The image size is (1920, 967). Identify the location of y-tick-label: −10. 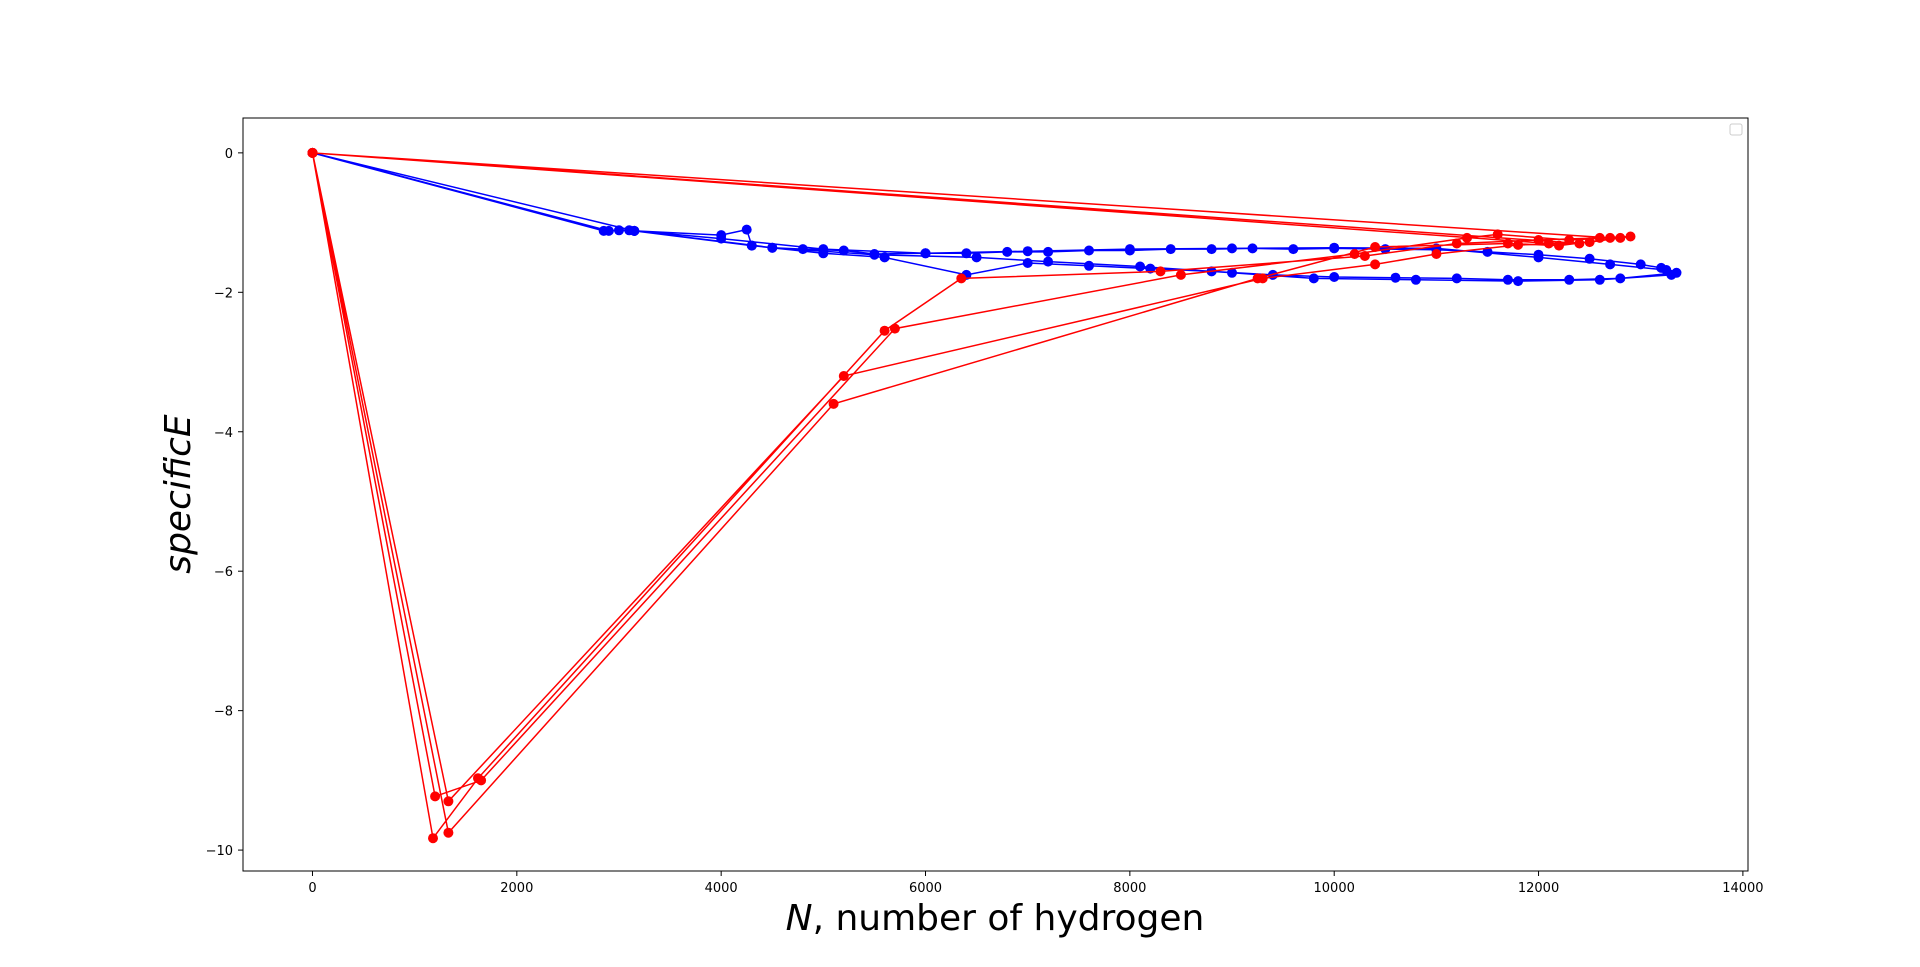
(219, 851).